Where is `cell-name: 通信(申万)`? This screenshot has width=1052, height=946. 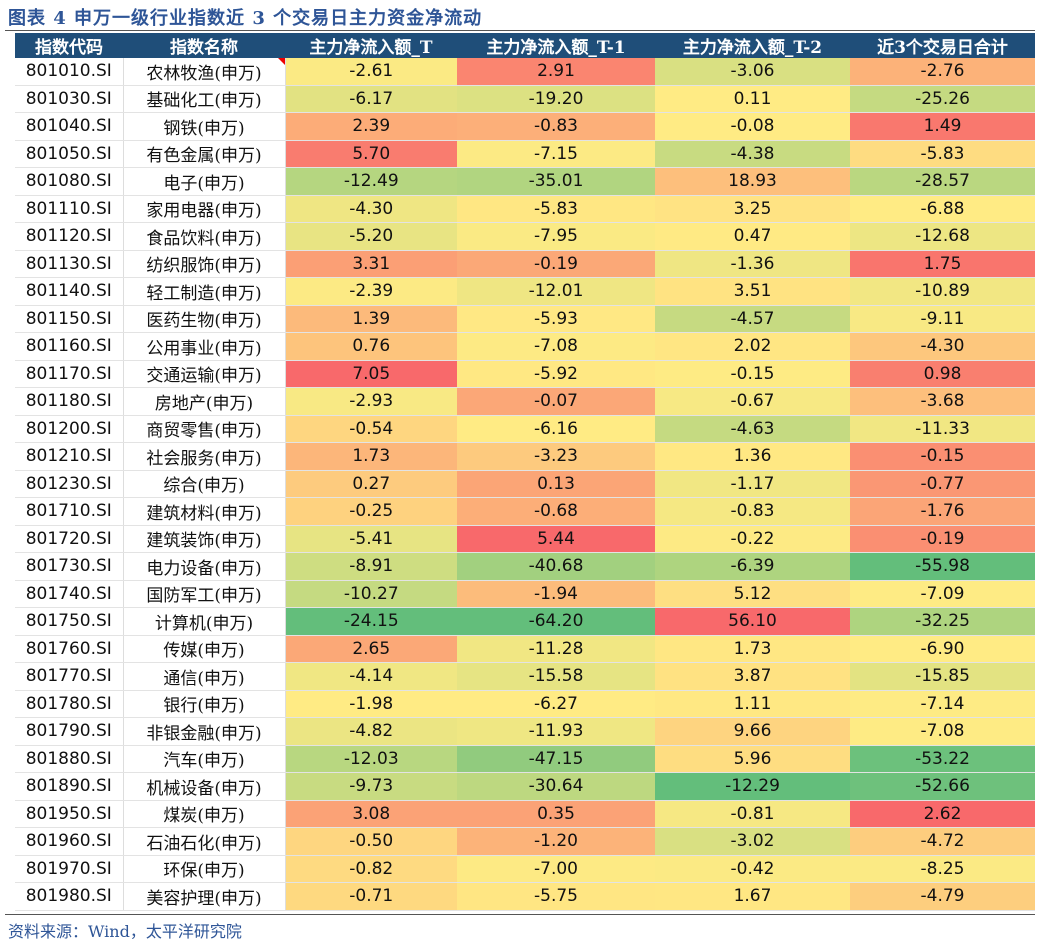 cell-name: 通信(申万) is located at coordinates (204, 676).